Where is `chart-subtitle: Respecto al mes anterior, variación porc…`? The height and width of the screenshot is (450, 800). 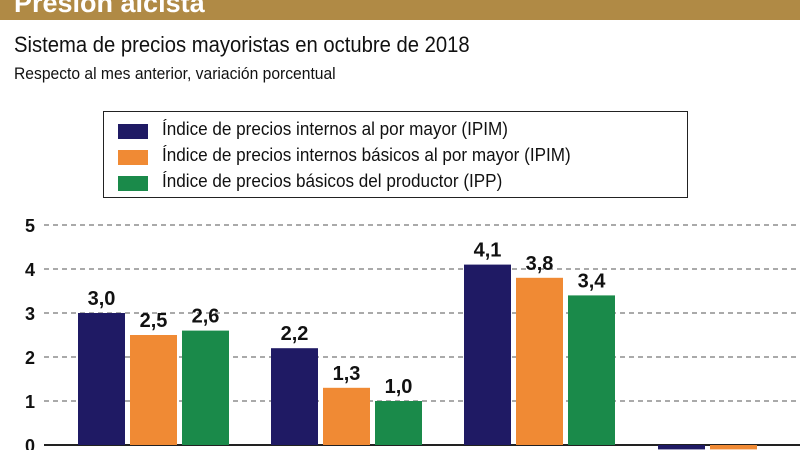
chart-subtitle: Respecto al mes anterior, variación porc… is located at coordinates (175, 73).